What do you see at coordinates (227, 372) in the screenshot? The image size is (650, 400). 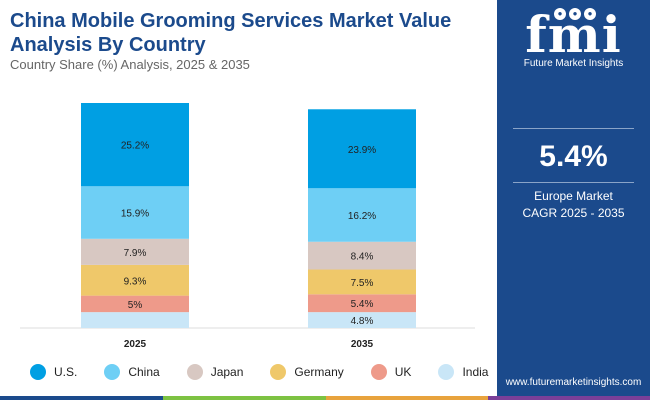 I see `legend-label-japan: Japan` at bounding box center [227, 372].